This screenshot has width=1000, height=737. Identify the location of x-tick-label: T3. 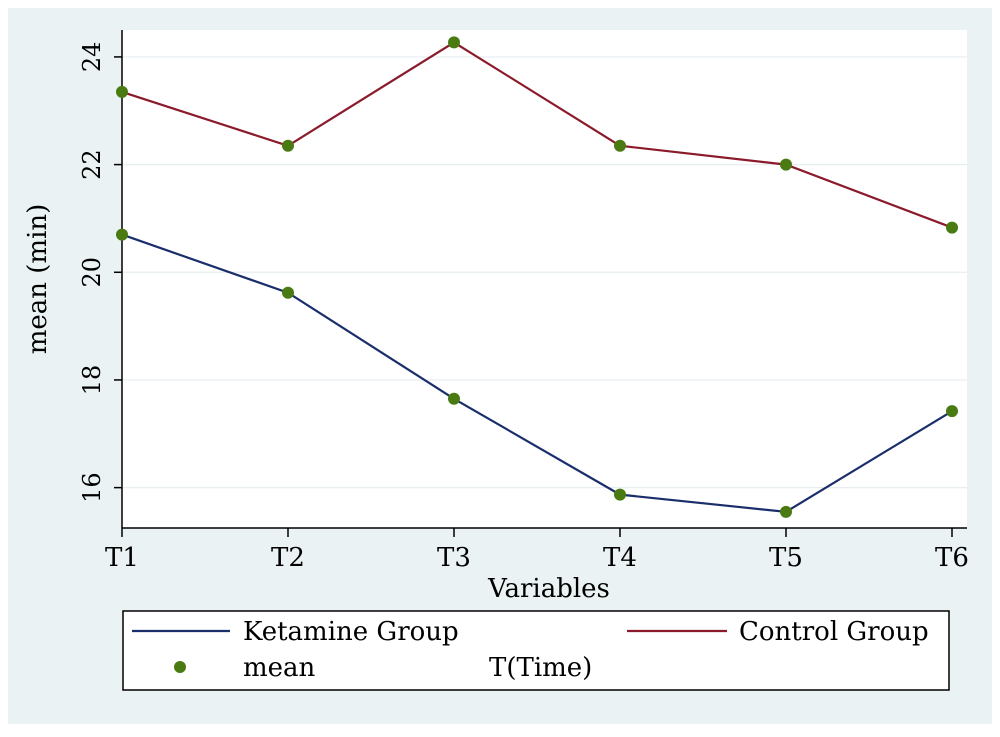
(454, 558).